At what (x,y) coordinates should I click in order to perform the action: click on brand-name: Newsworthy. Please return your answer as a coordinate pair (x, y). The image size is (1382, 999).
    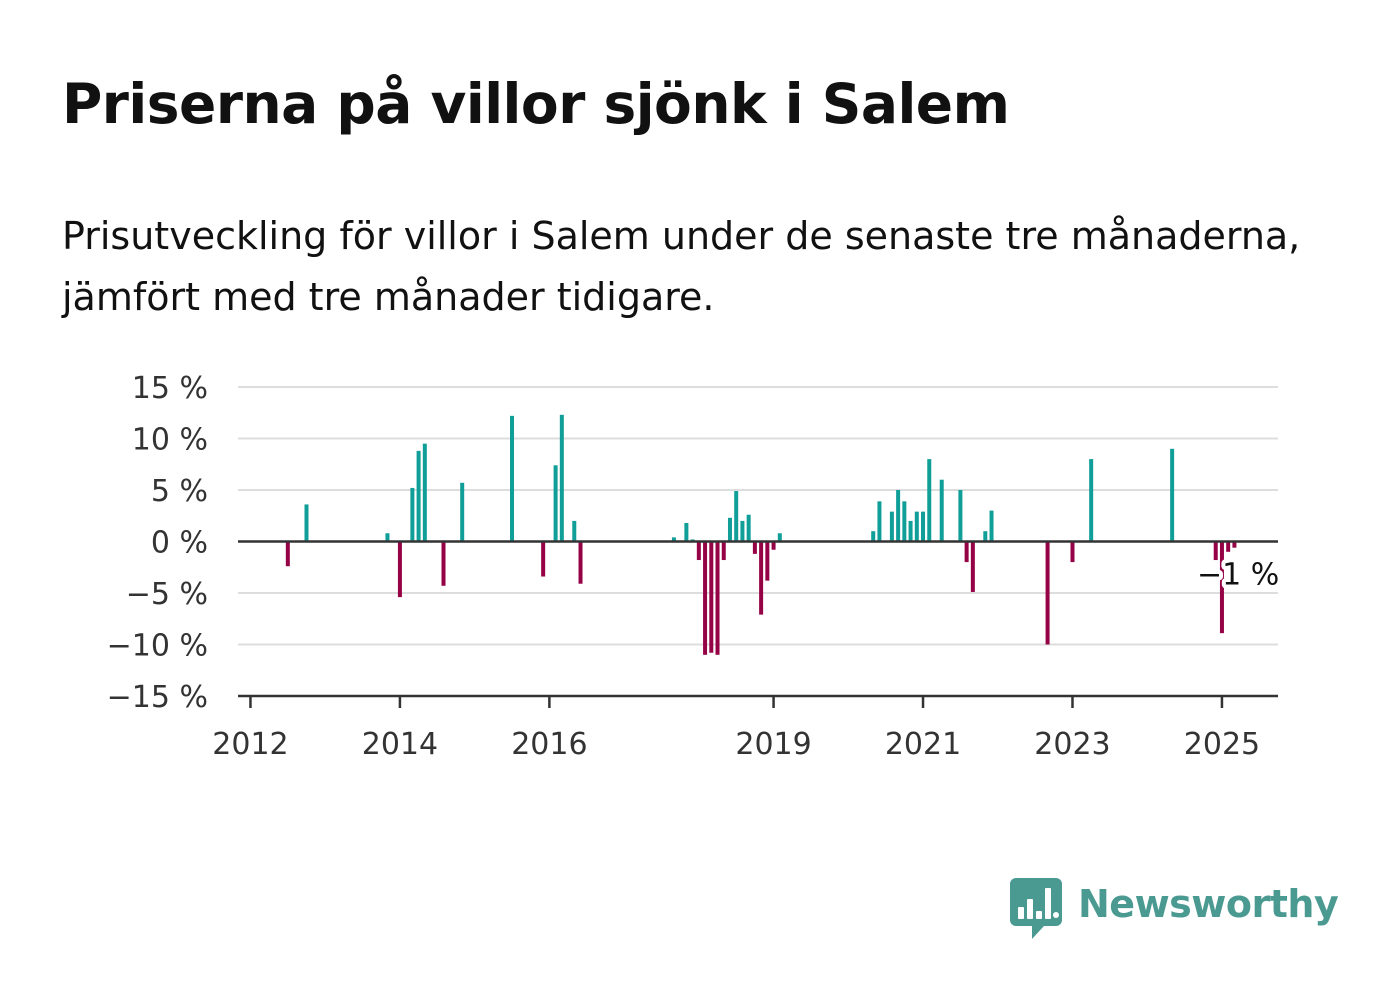
    Looking at the image, I should click on (1208, 904).